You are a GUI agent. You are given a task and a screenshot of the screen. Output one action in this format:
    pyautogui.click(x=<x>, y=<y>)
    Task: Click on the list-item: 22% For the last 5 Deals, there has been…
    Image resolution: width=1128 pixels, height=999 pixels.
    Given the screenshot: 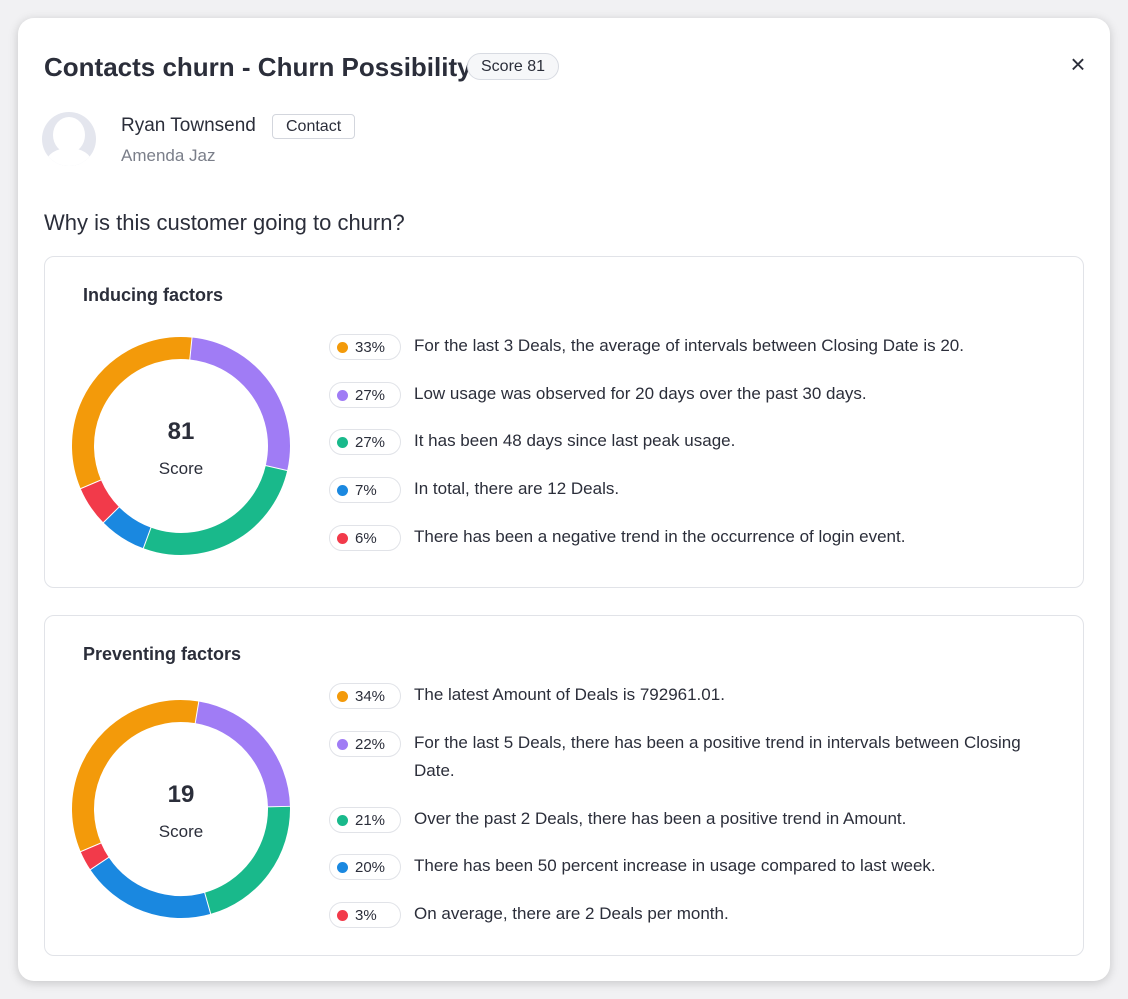 What is the action you would take?
    pyautogui.click(x=681, y=758)
    